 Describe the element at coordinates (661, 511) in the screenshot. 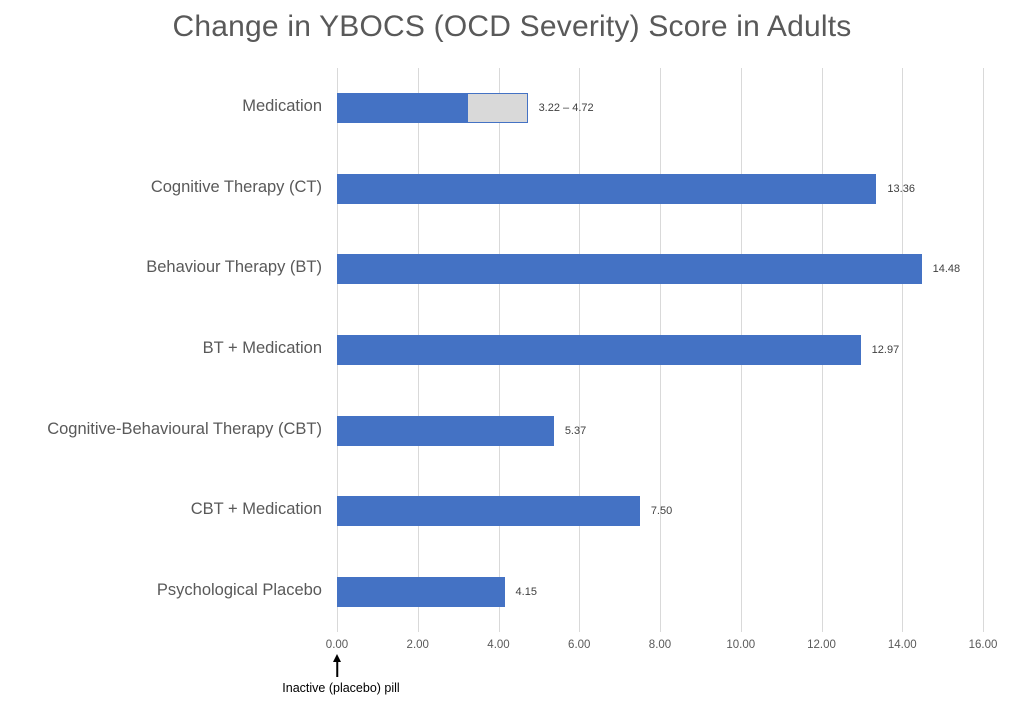

I see `data-label: 7.50` at that location.